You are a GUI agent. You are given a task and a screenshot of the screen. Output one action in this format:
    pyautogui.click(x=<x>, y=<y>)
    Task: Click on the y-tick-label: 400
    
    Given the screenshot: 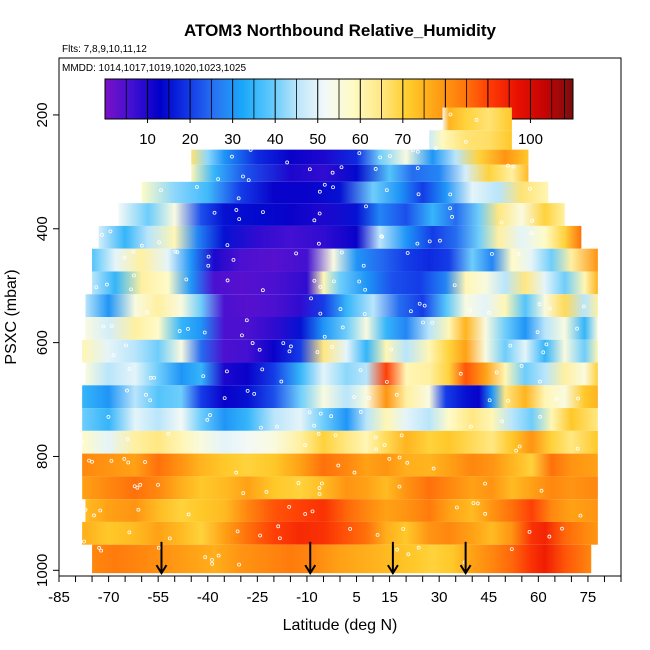 What is the action you would take?
    pyautogui.click(x=42, y=228)
    